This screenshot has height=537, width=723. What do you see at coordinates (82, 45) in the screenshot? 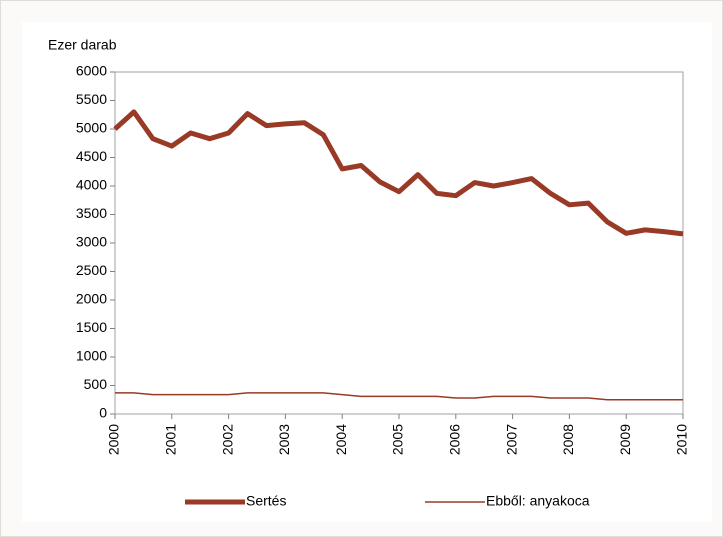
I see `y-axis-label: Ezer darab` at bounding box center [82, 45].